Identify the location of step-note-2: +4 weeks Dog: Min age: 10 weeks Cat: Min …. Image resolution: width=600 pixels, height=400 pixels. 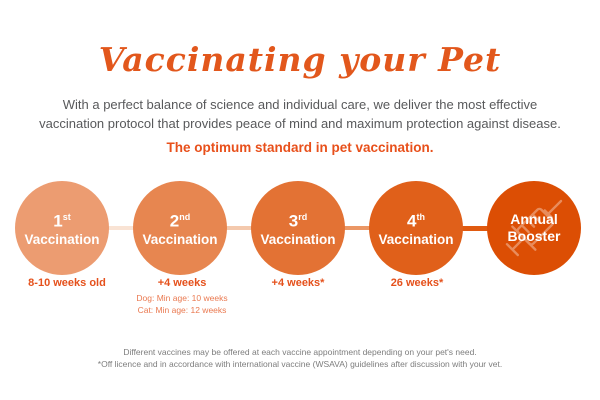
(182, 296).